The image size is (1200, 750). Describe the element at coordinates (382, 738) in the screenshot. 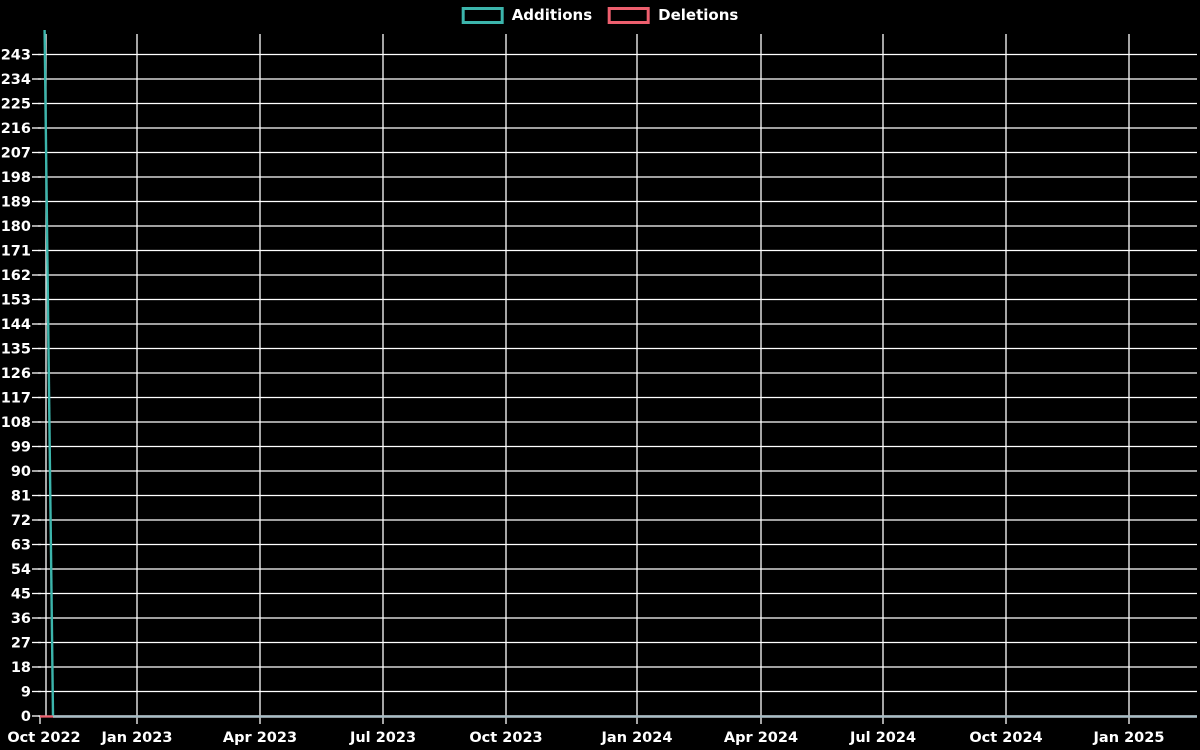

I see `x-tick-label: Jul 2023` at that location.